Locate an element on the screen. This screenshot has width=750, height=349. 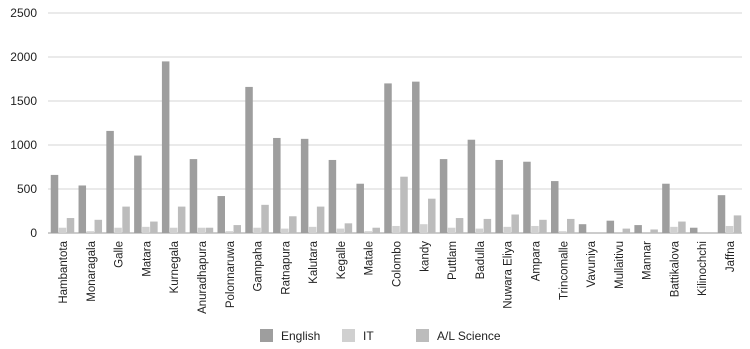
bar-english-hambantota is located at coordinates (54, 203).